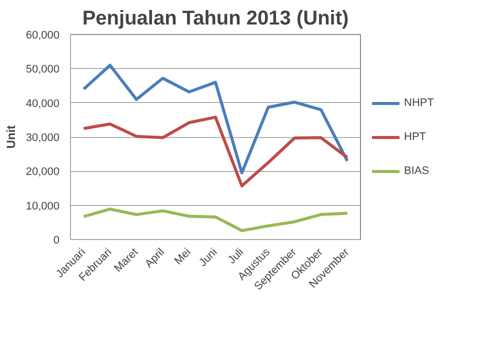 This screenshot has height=339, width=493. What do you see at coordinates (43, 138) in the screenshot?
I see `y-tick-label: 30,000` at bounding box center [43, 138].